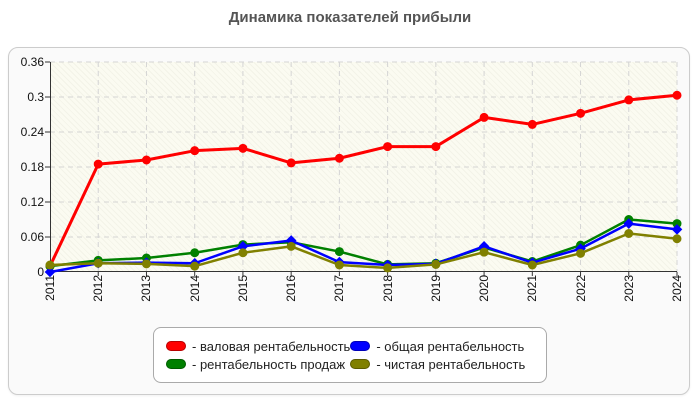 This screenshot has width=700, height=400. I want to click on x-axis-label: 2017, so click(339, 288).